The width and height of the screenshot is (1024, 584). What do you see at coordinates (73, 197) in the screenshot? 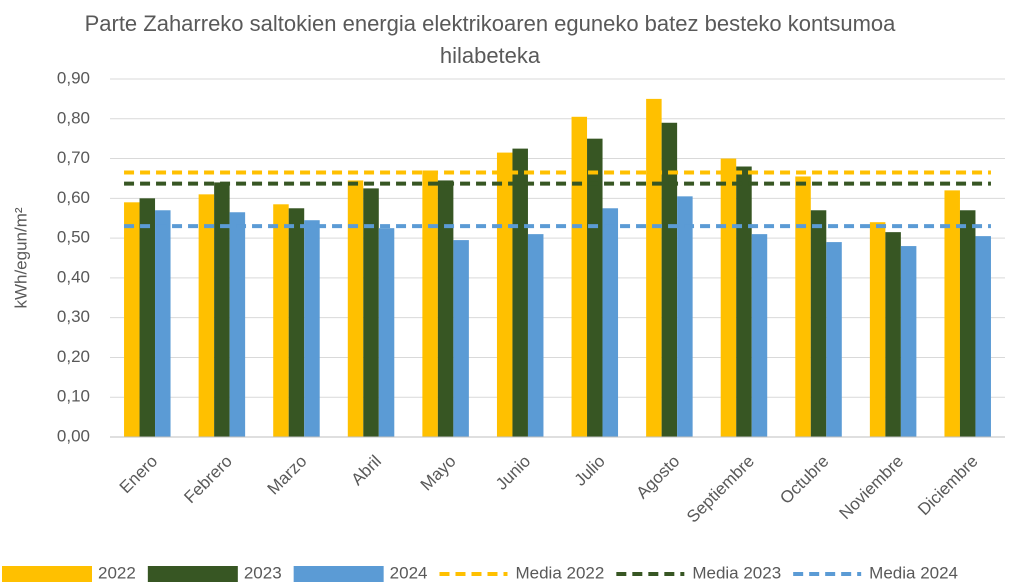
I see `y-tick-label: 0,60` at bounding box center [73, 197].